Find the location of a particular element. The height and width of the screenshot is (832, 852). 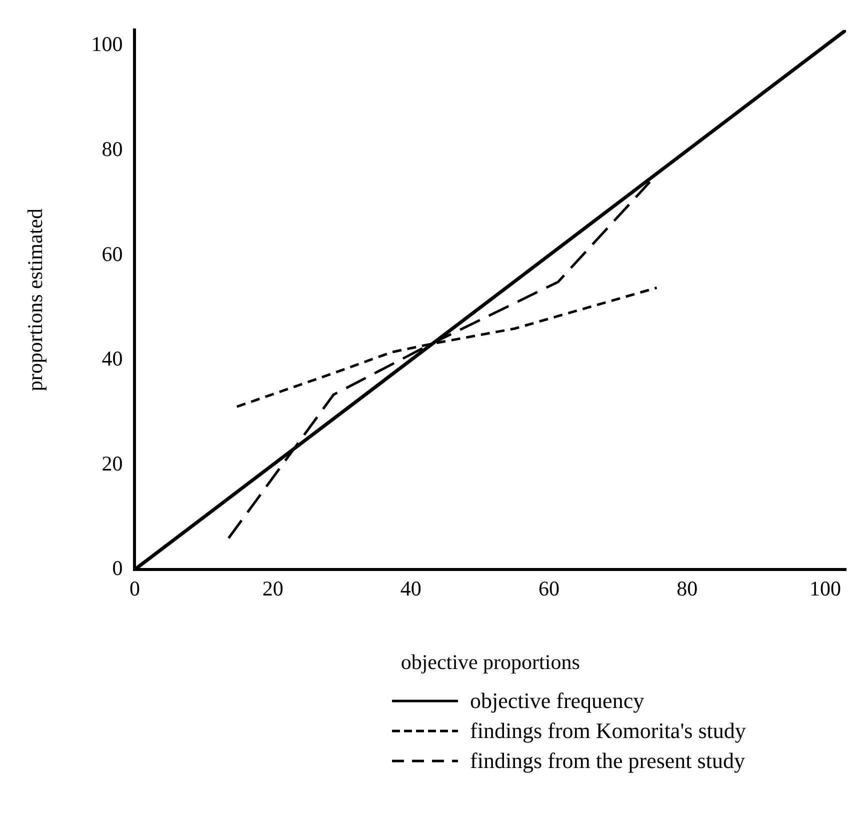

y-tick-label: 60 is located at coordinates (112, 254).